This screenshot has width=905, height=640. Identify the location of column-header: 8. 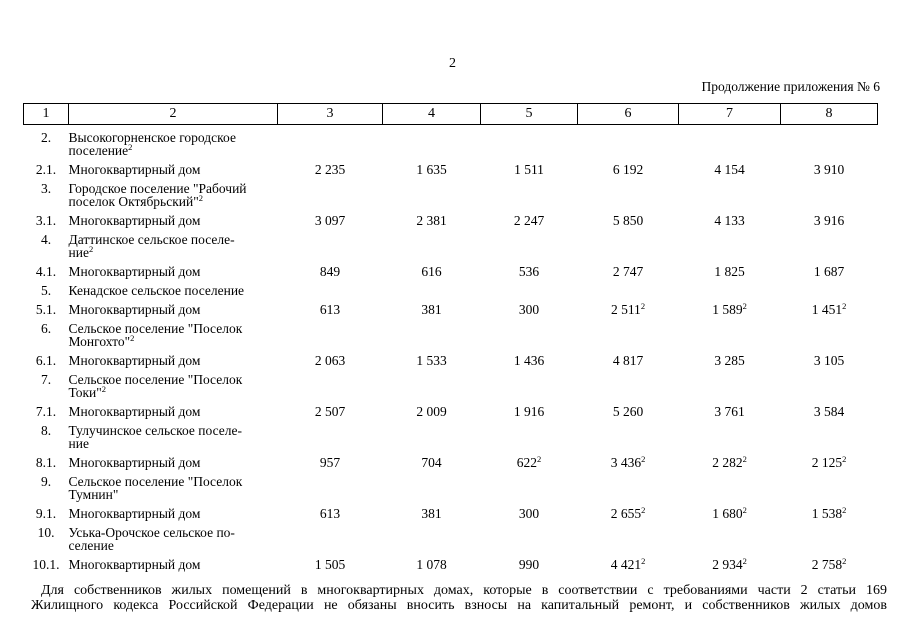
(829, 114).